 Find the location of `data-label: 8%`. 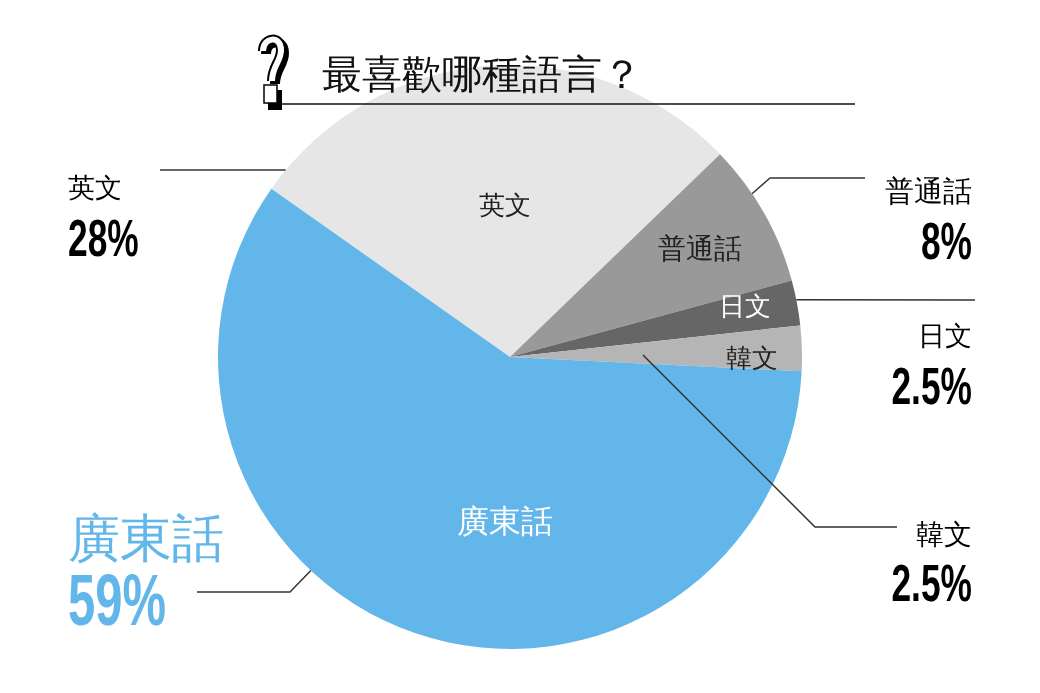

data-label: 8% is located at coordinates (946, 241).